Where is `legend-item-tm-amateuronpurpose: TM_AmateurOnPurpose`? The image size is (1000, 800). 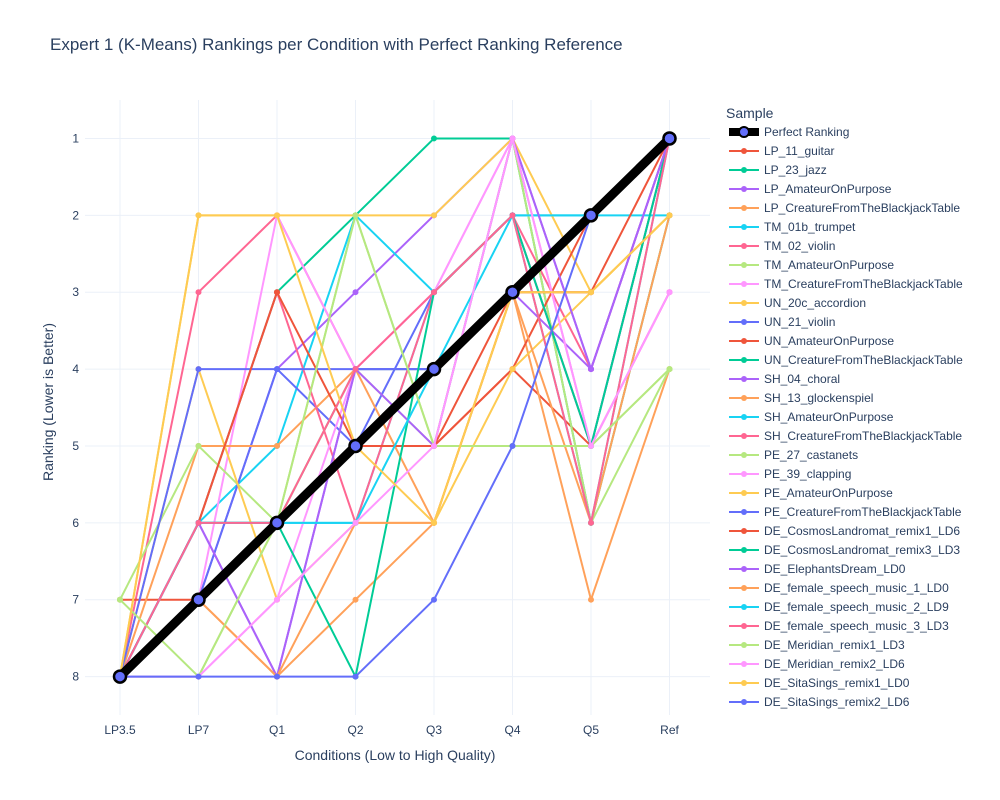 legend-item-tm-amateuronpurpose: TM_AmateurOnPurpose is located at coordinates (811, 265).